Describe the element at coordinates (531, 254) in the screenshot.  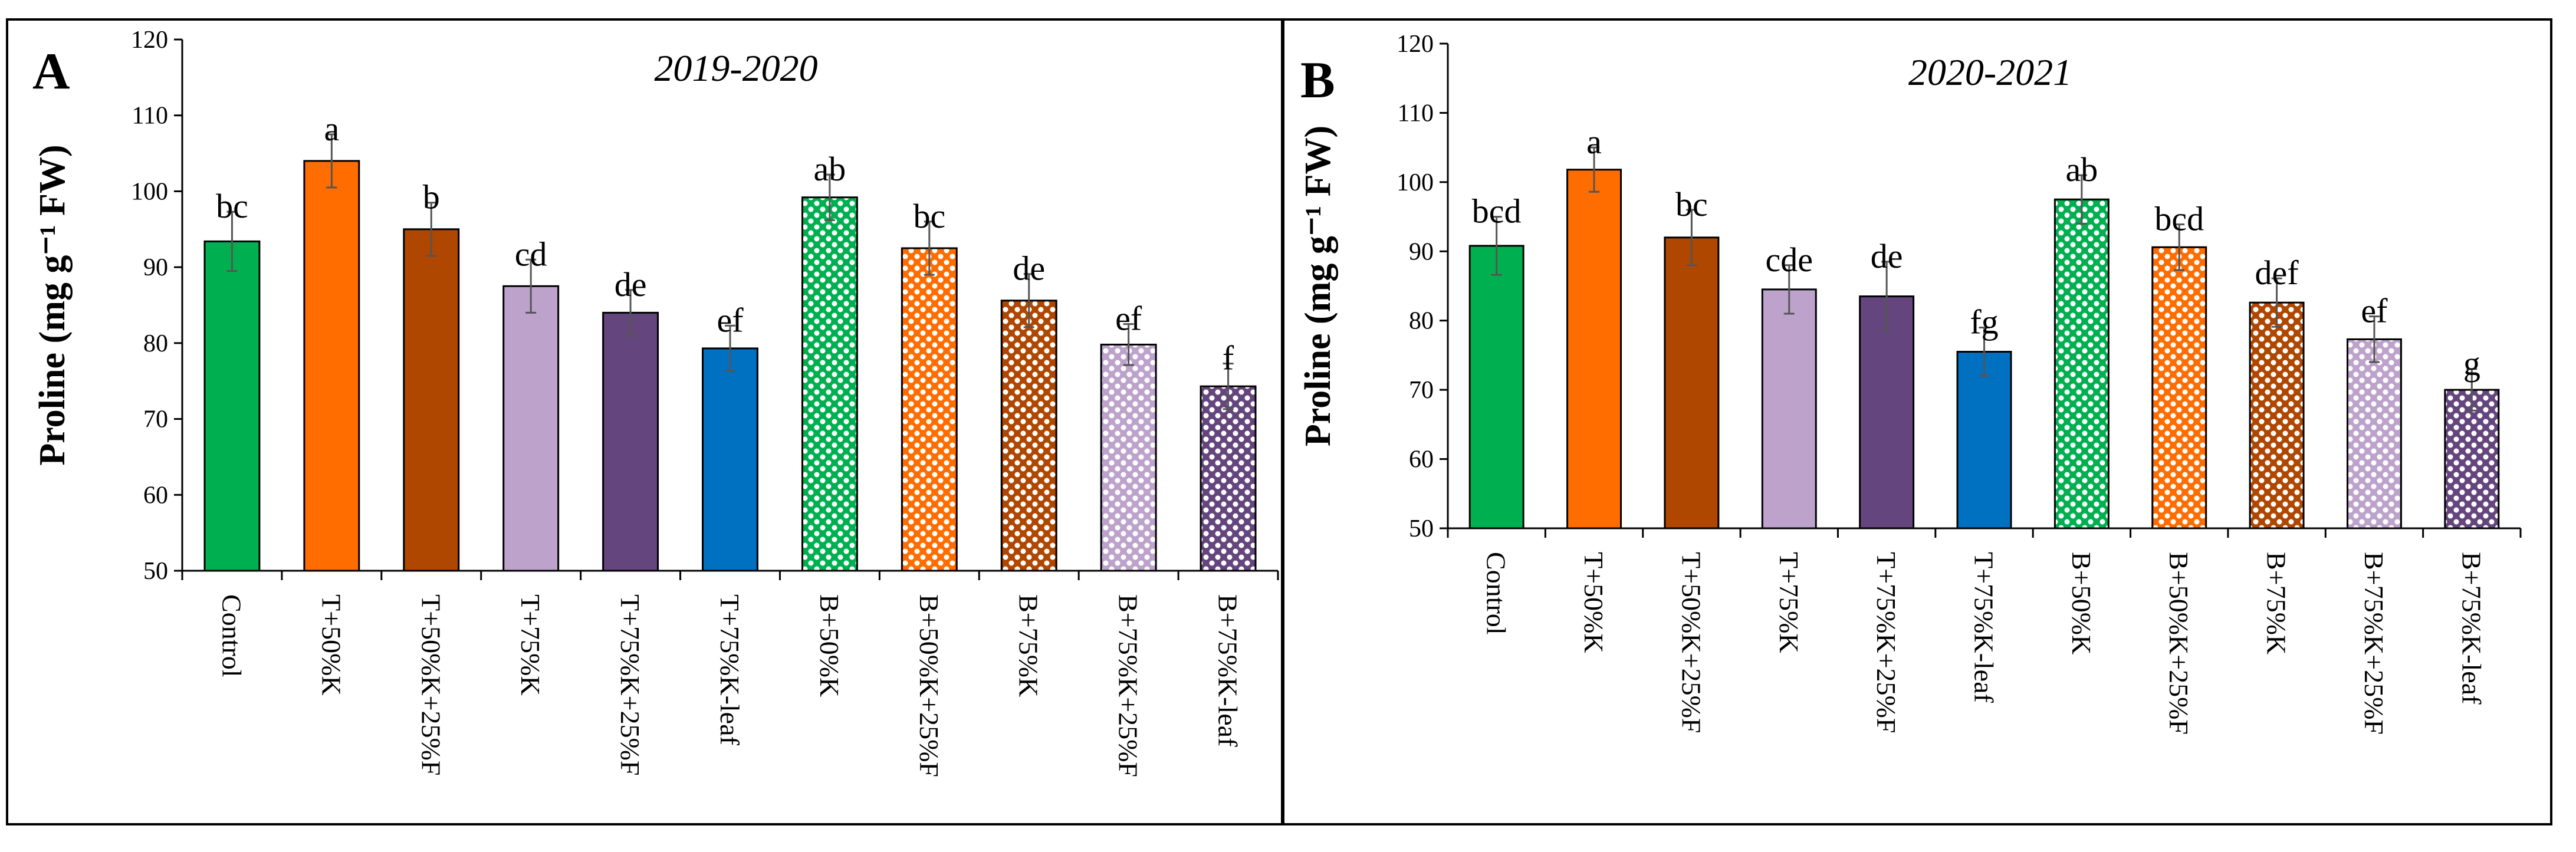
I see `significance-letter: cd` at that location.